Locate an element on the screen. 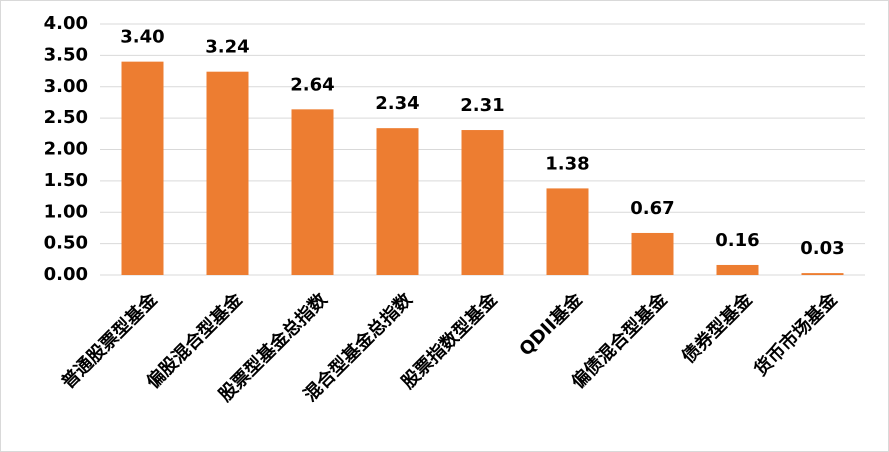 Image resolution: width=889 pixels, height=452 pixels. y-tick-label: 3.00 is located at coordinates (66, 86).